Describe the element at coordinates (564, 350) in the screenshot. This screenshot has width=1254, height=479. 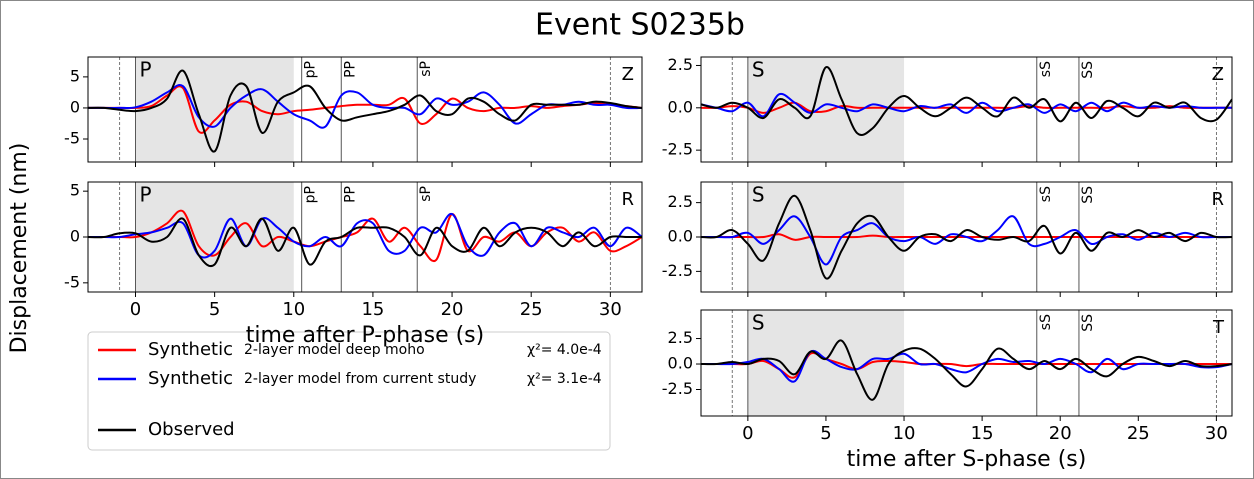
I see `legend-fit: χ²= 4.0e-4` at that location.